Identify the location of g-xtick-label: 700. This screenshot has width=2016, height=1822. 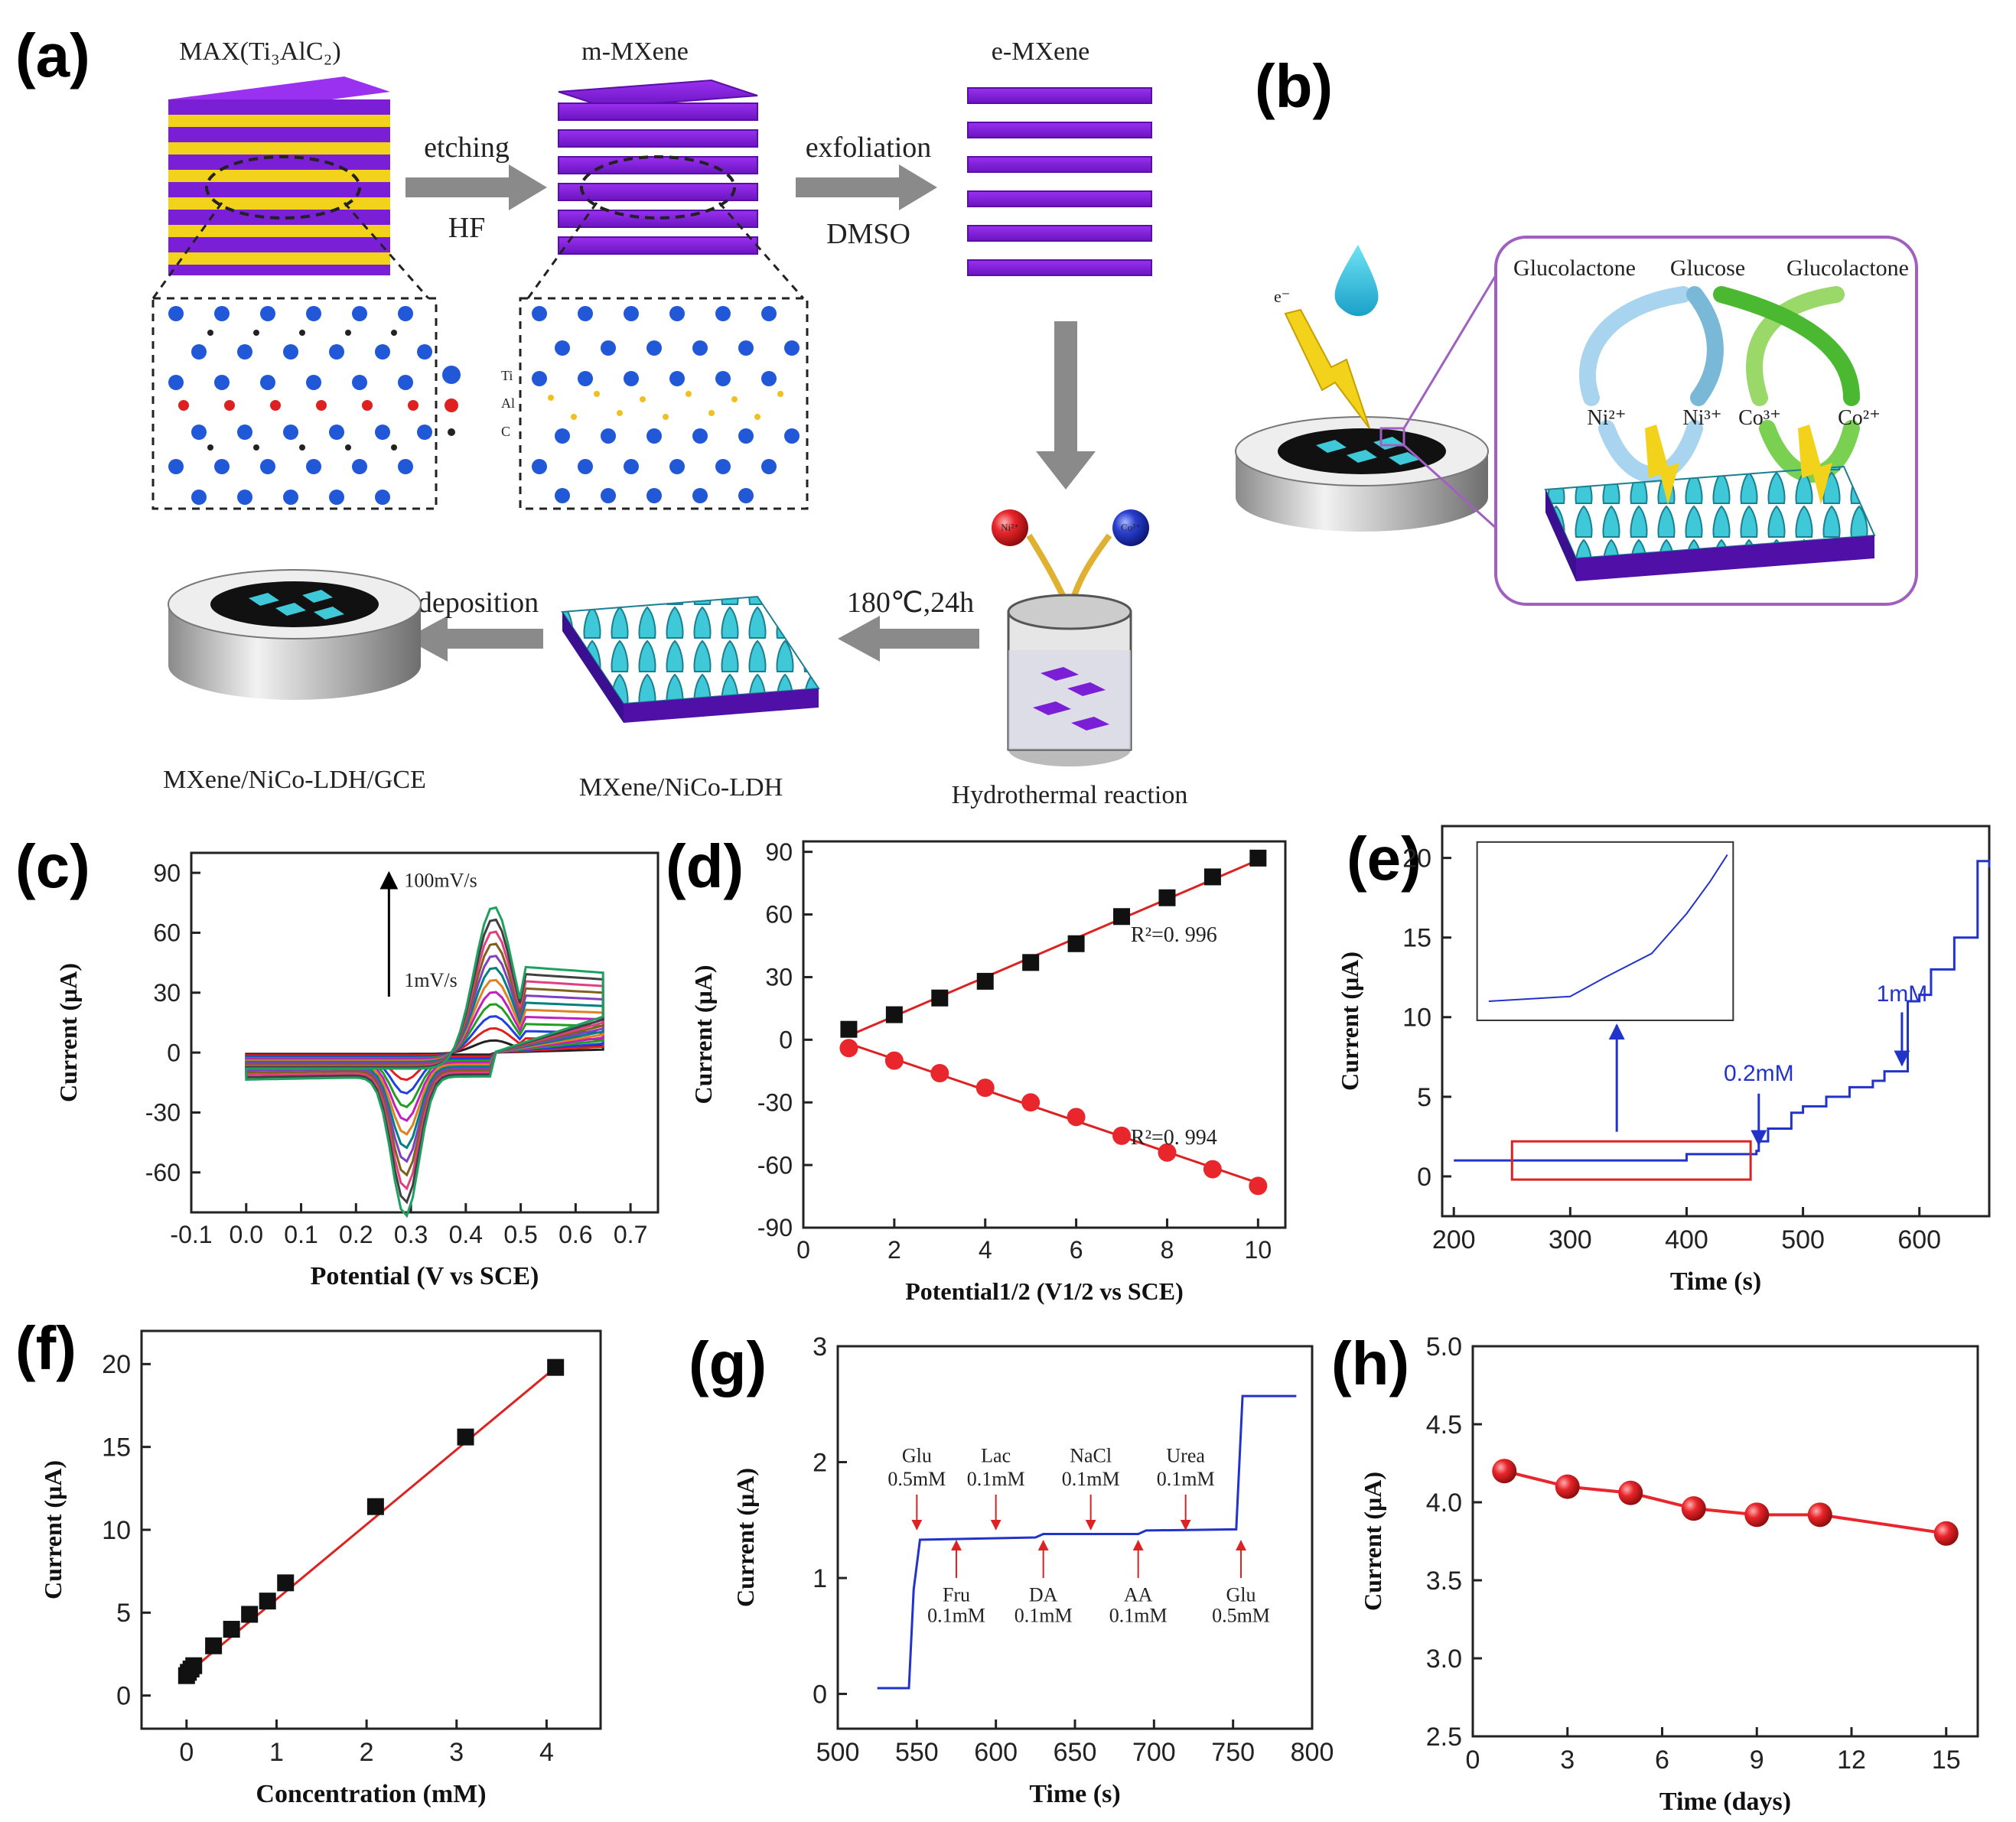
(1154, 1753).